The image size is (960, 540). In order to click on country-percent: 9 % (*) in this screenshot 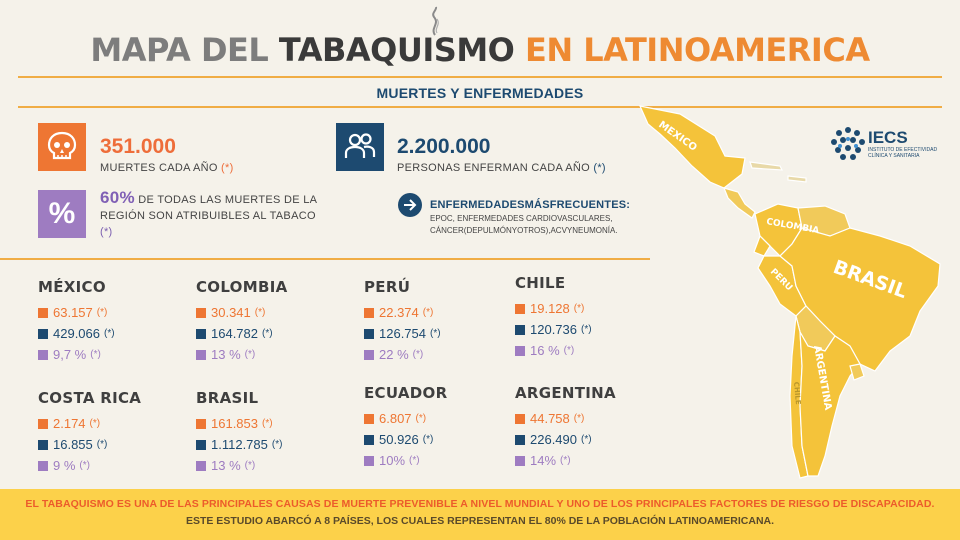, I will do `click(89, 465)`.